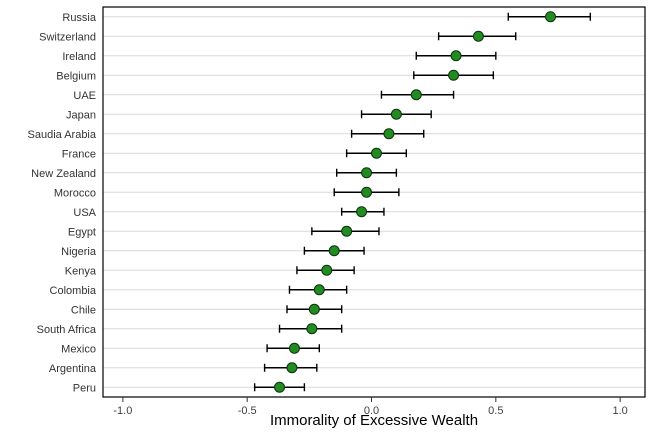 This screenshot has height=433, width=658. What do you see at coordinates (62, 135) in the screenshot?
I see `y-axis-label: Saudia Arabia` at bounding box center [62, 135].